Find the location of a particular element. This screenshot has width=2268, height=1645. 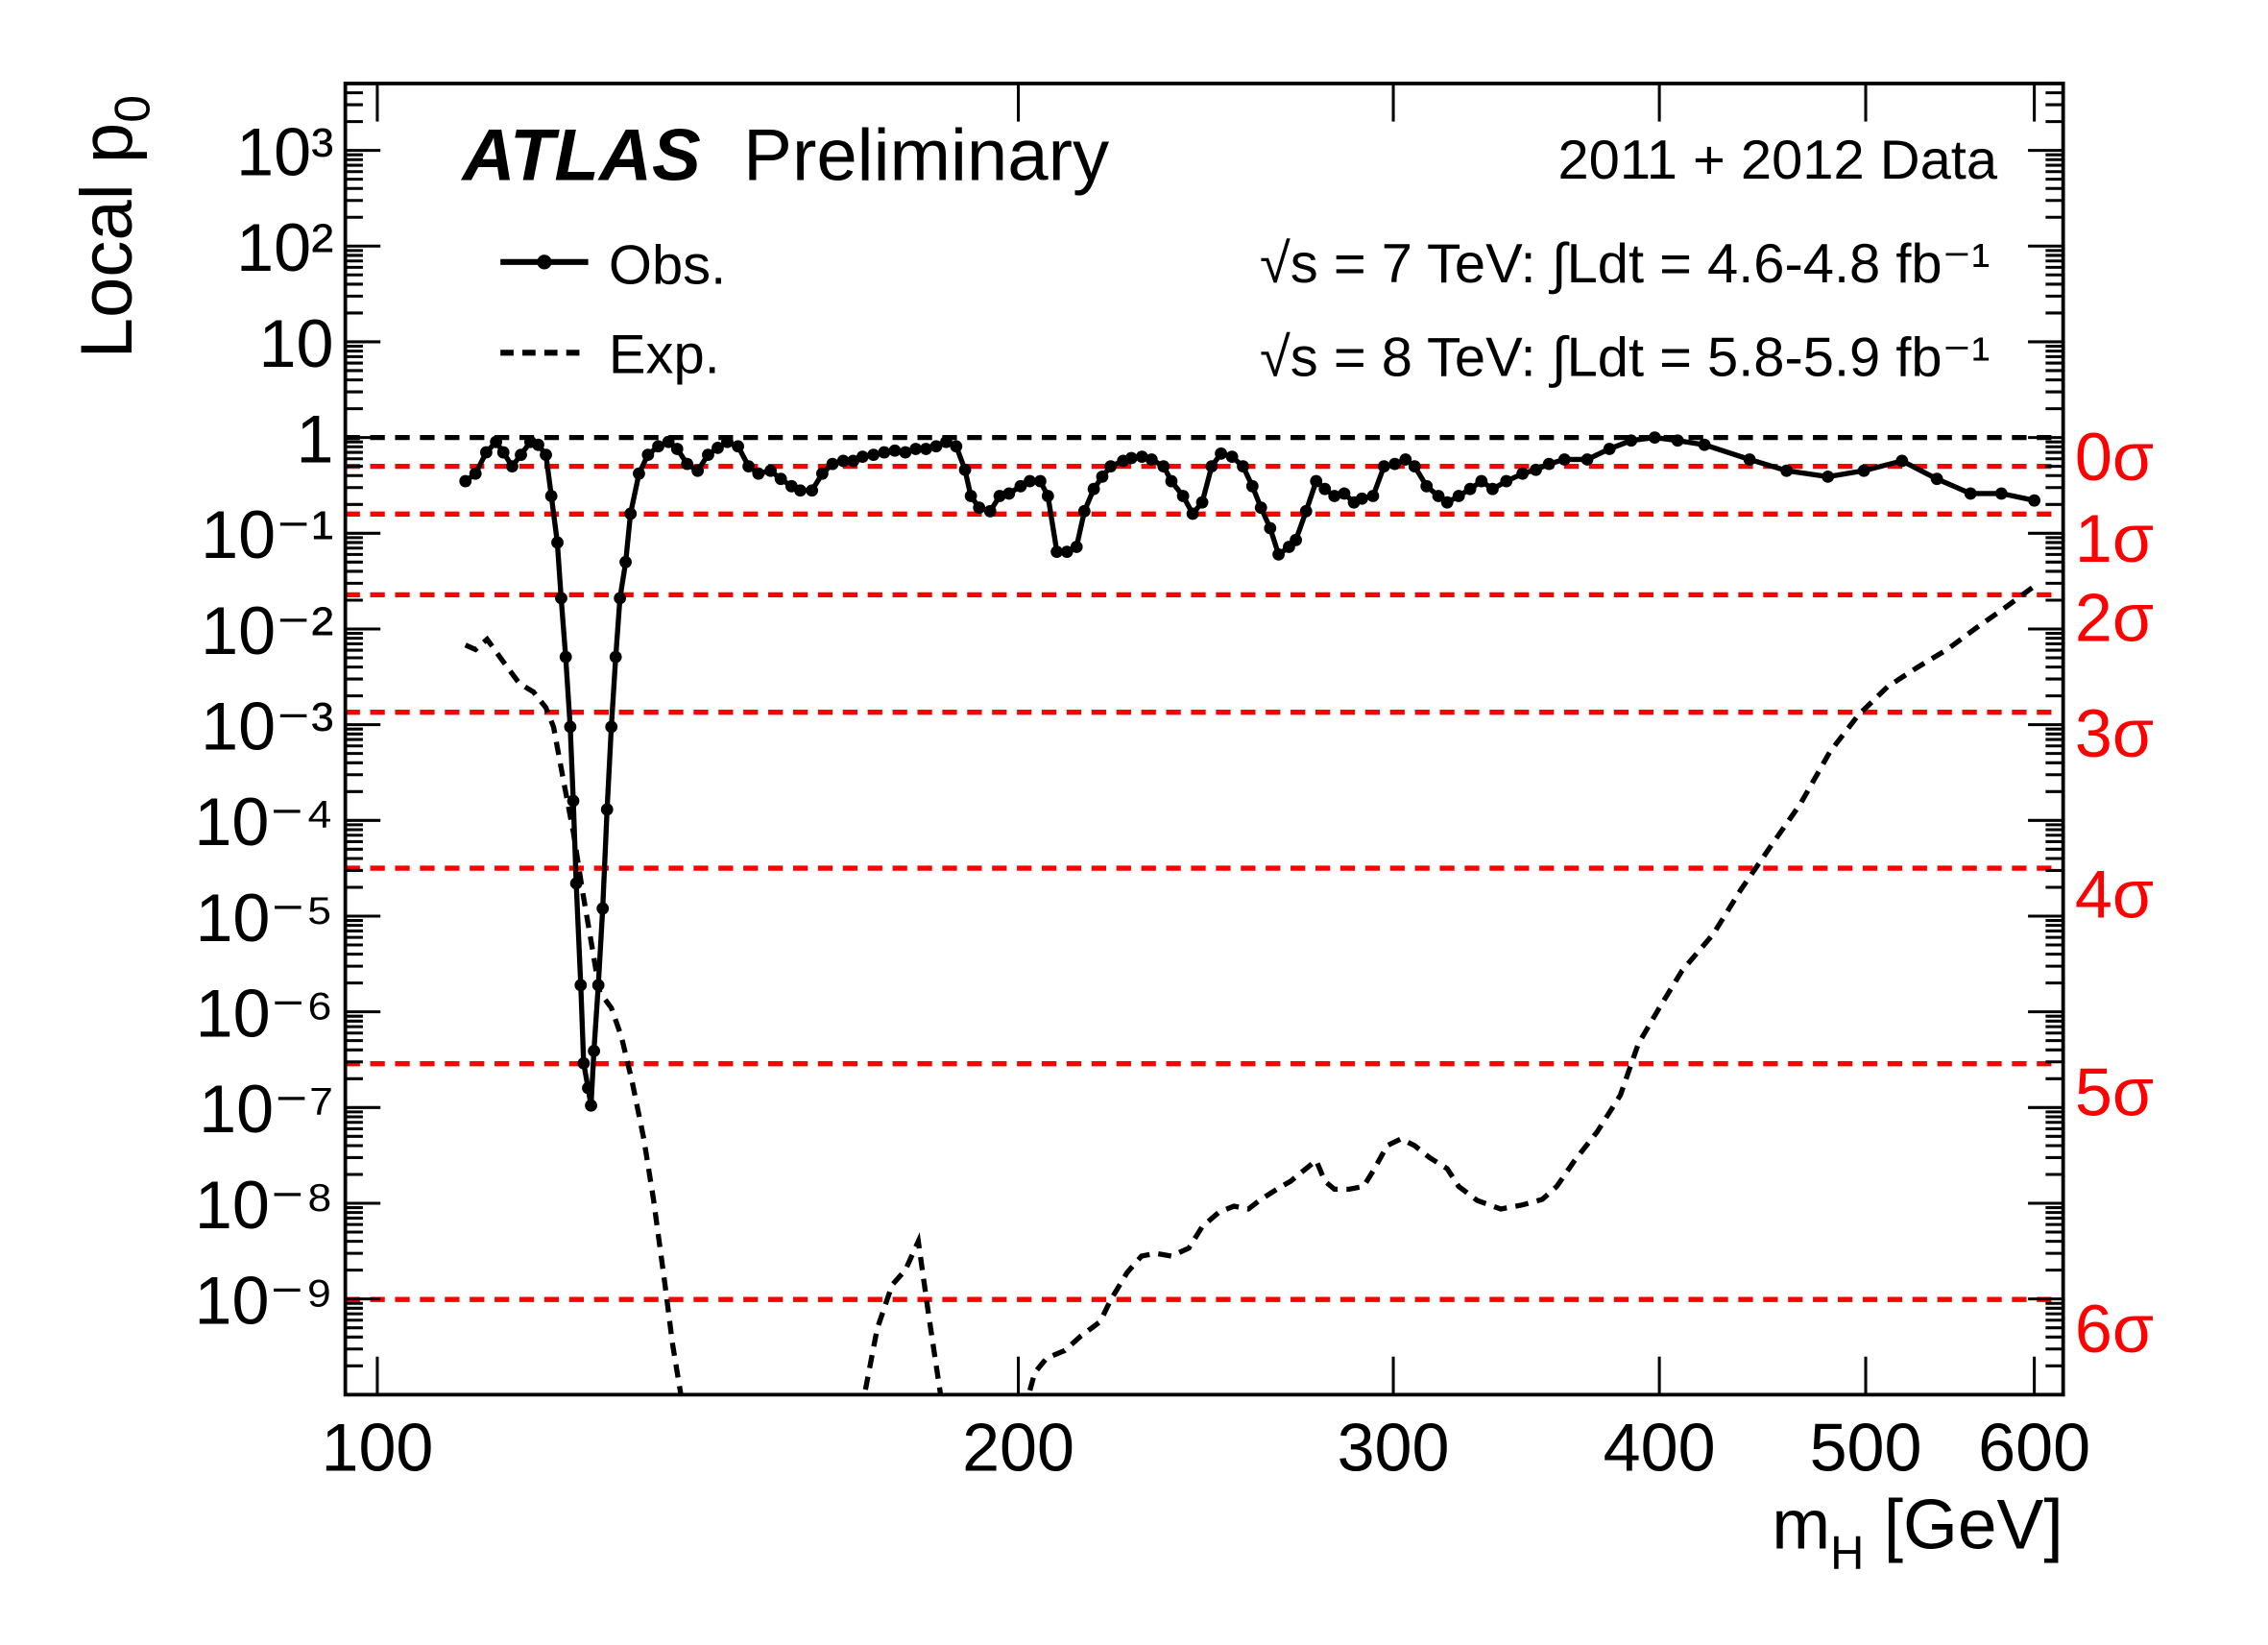

x-tick-label: 600 is located at coordinates (2034, 1449).